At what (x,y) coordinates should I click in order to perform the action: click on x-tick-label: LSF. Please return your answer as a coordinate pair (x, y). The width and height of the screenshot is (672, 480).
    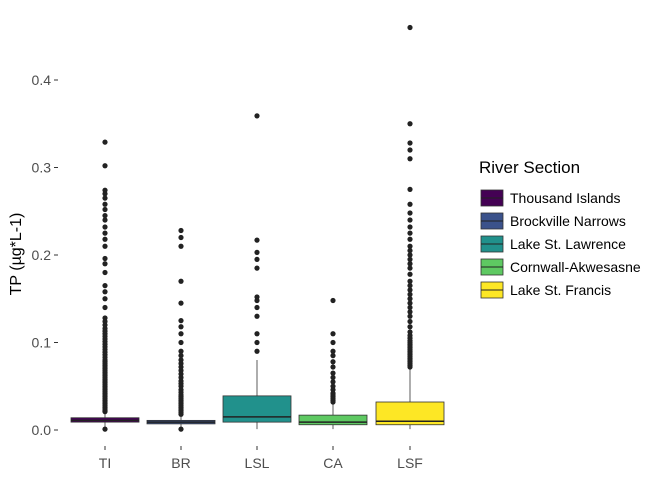
    Looking at the image, I should click on (410, 463).